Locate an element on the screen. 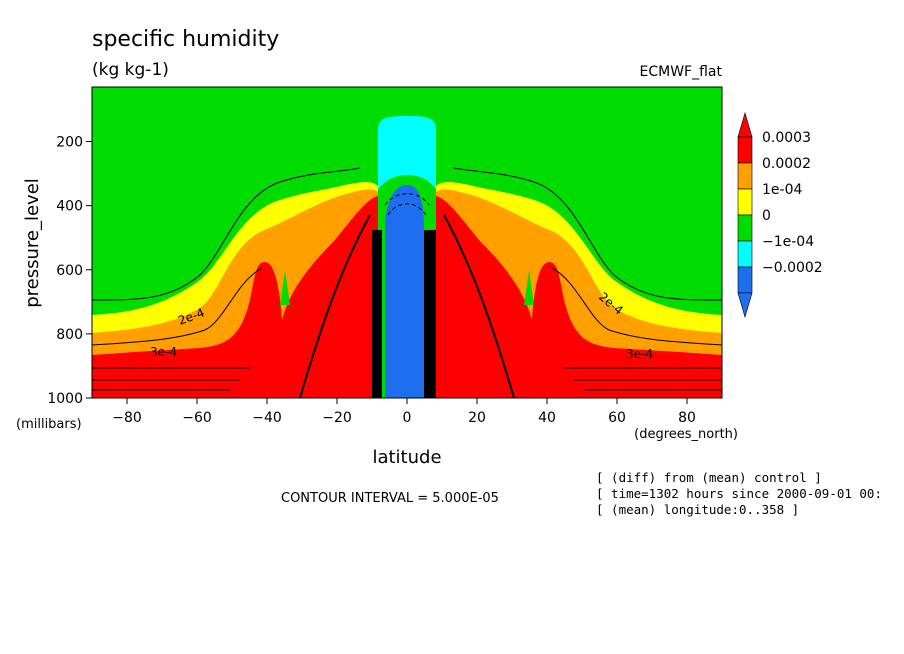 The height and width of the screenshot is (654, 904). color-legend: 0.0003 0.0002 1e-04 0 −1e-04 −0.0002 is located at coordinates (780, 215).